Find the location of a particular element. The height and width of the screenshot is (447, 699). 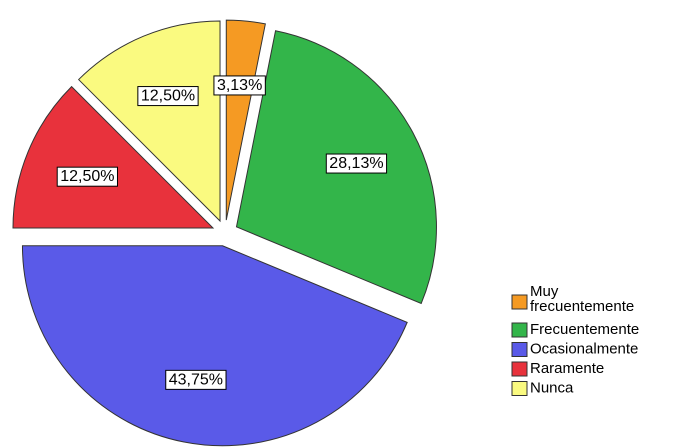

data-label-group: 28,13% is located at coordinates (356, 163).